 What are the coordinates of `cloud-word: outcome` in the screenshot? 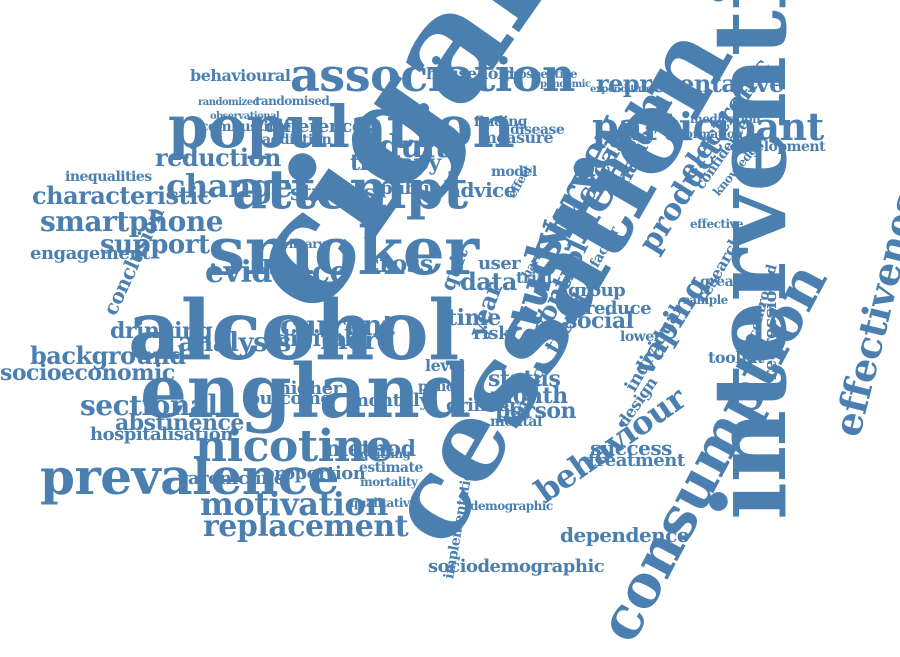 It's located at (290, 398).